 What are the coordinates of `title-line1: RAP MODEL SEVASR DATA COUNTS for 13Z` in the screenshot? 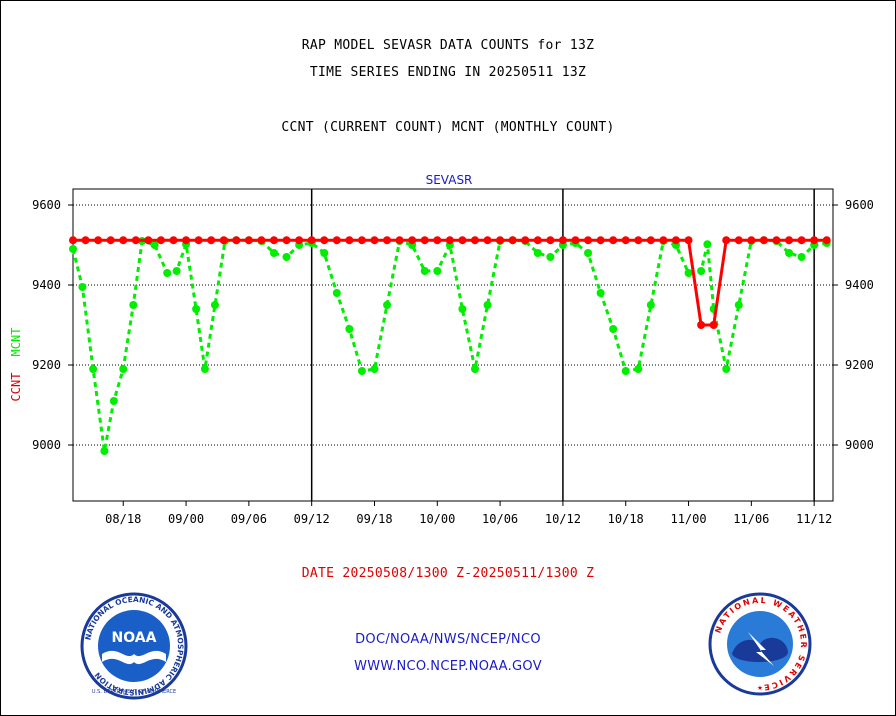 It's located at (448, 45).